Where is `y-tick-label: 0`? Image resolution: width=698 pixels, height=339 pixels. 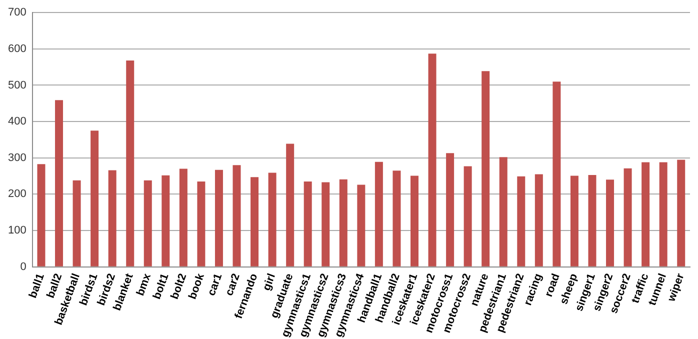 y-tick-label: 0 is located at coordinates (23, 266).